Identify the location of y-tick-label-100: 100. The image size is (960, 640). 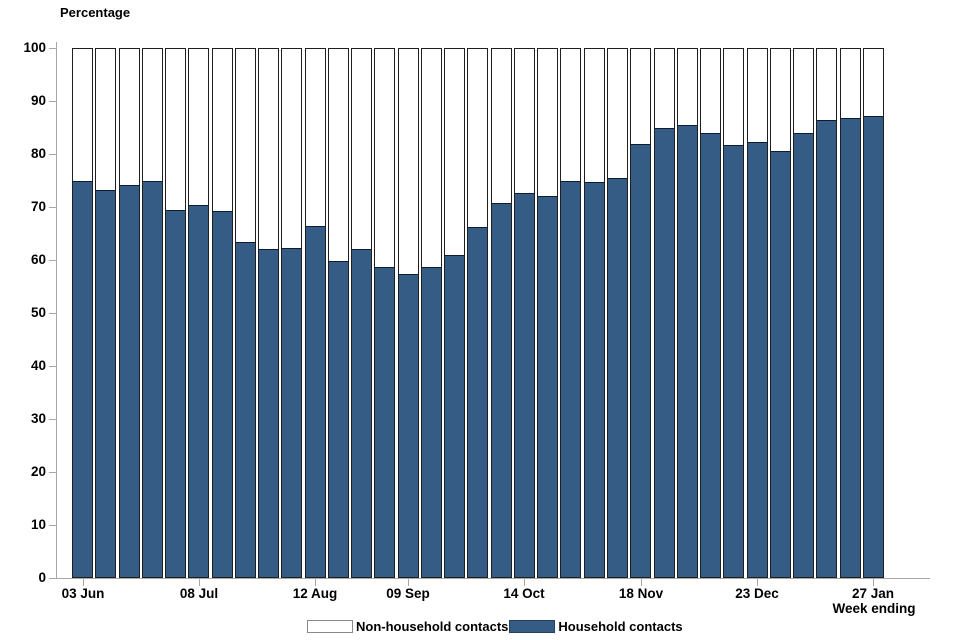
(34, 47).